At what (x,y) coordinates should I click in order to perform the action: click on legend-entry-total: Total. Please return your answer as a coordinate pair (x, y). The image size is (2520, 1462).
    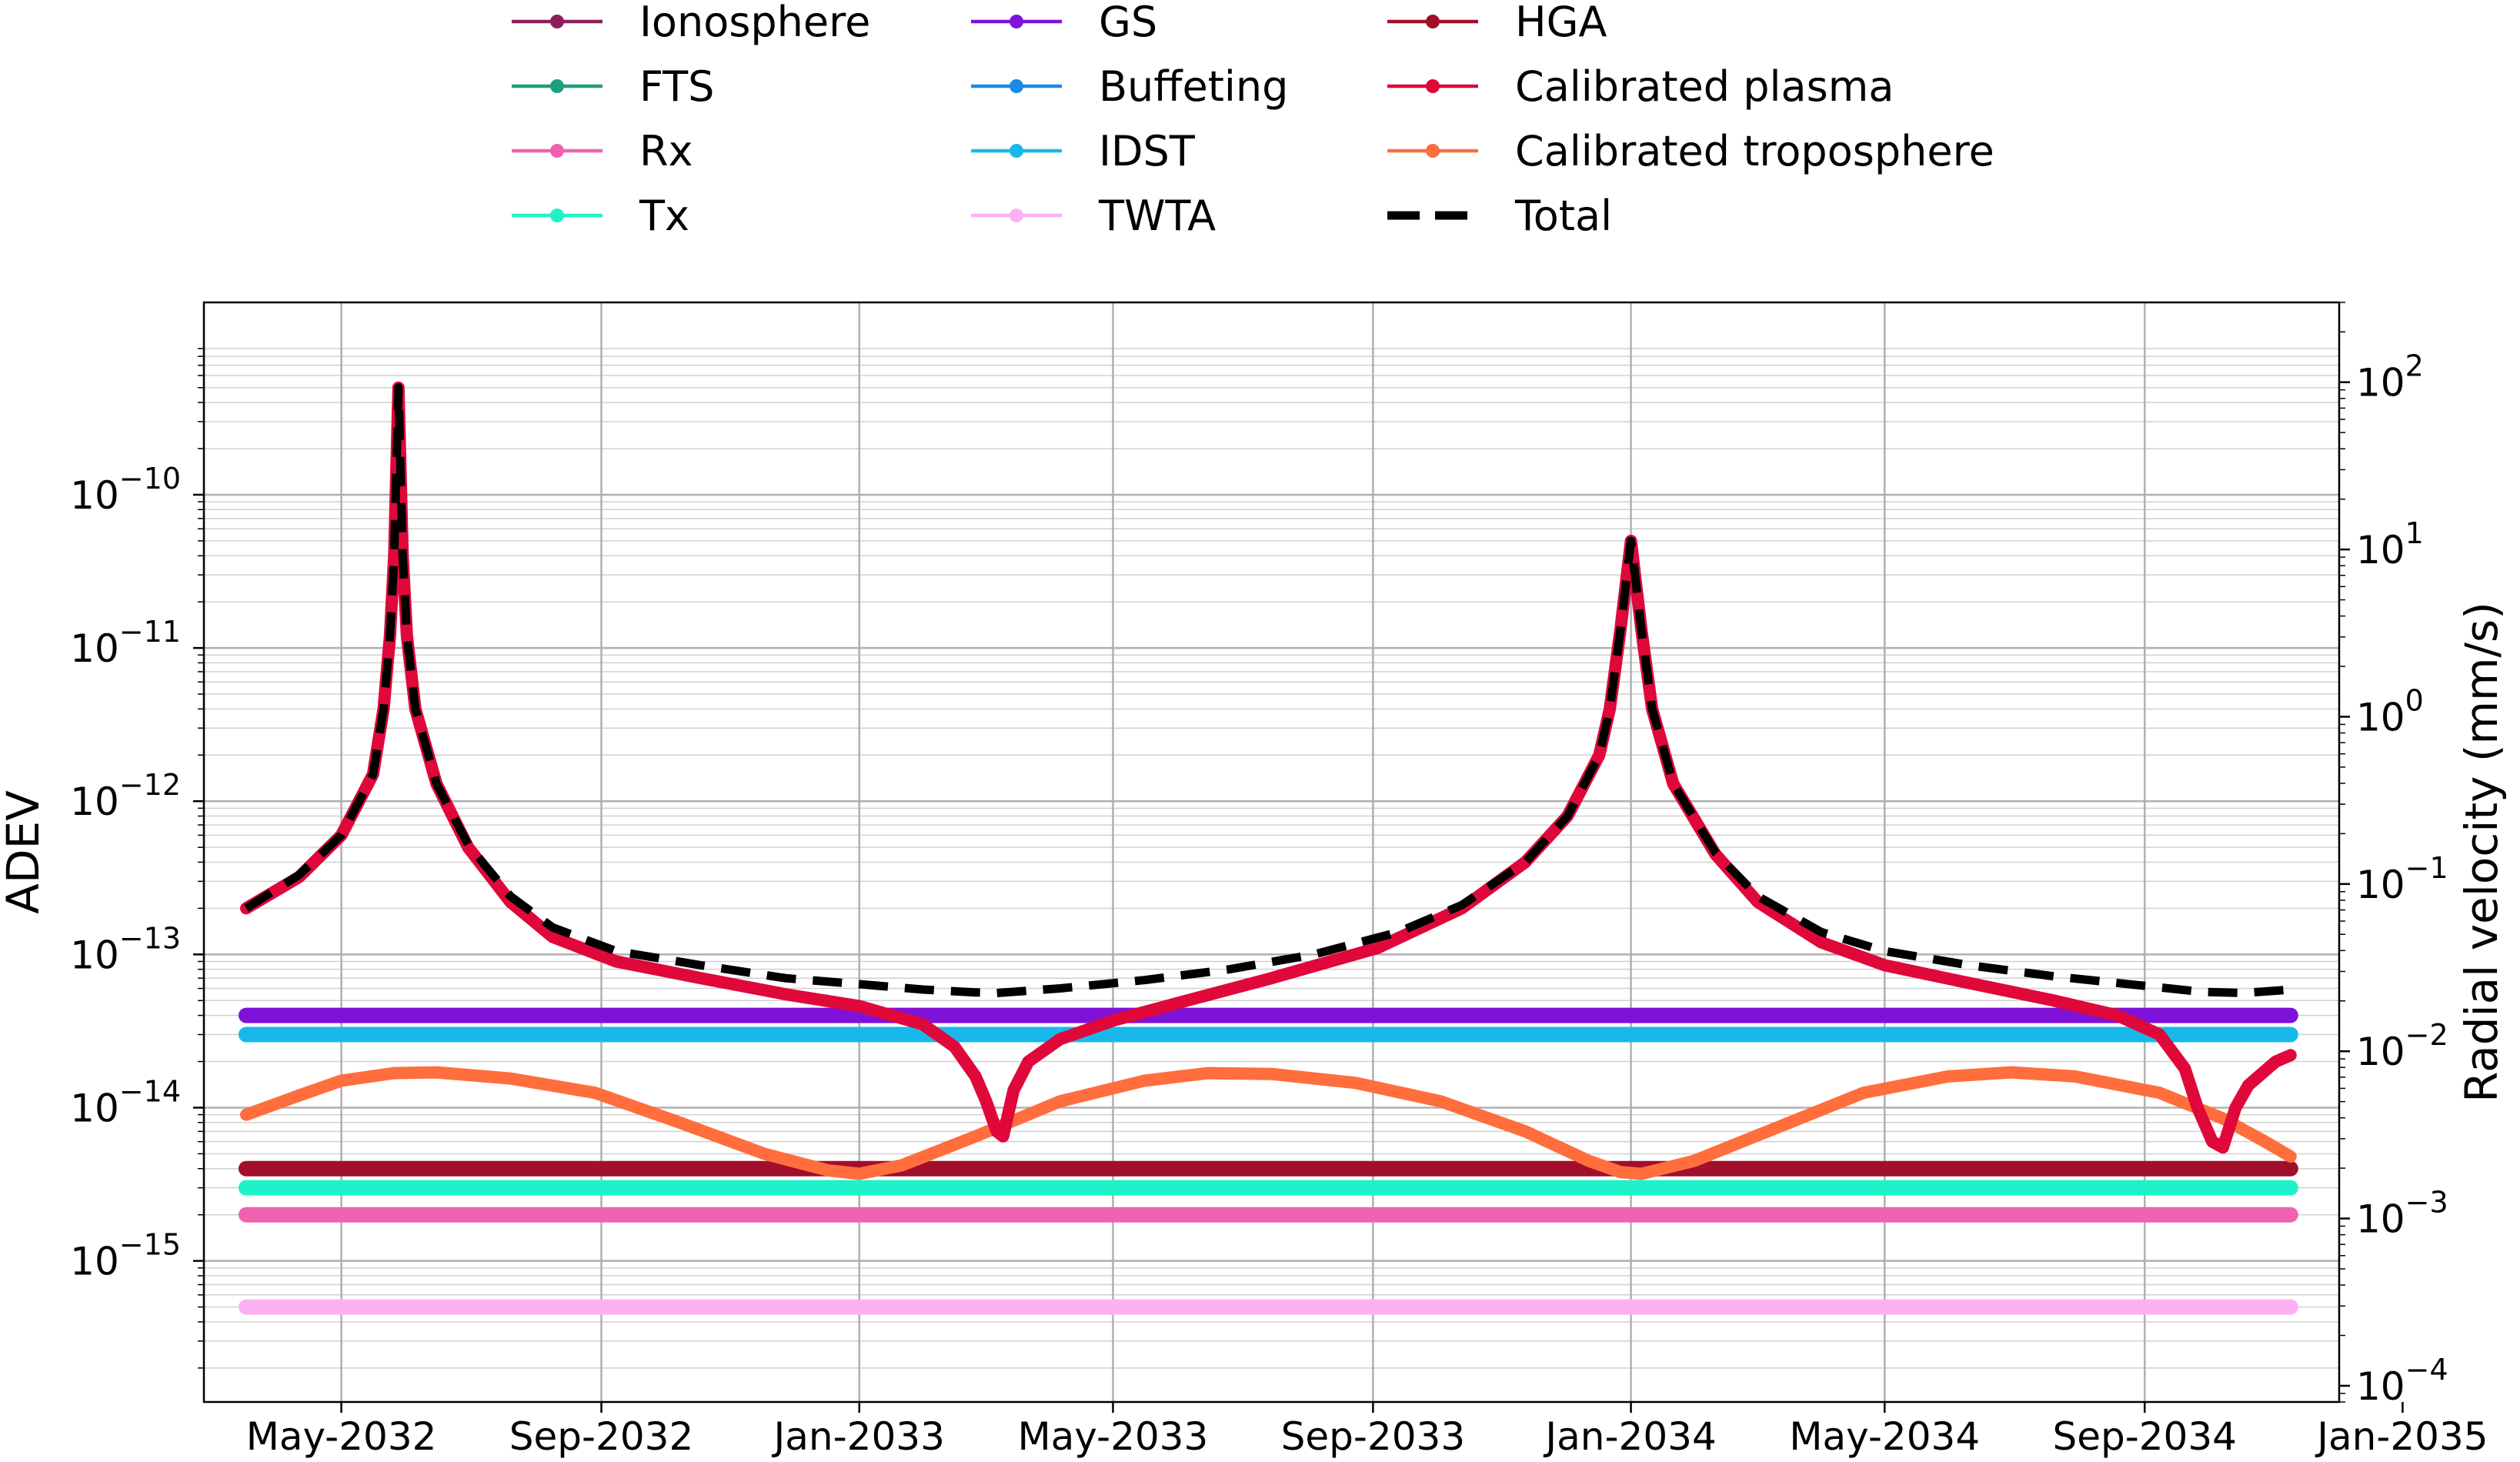
    Looking at the image, I should click on (1499, 216).